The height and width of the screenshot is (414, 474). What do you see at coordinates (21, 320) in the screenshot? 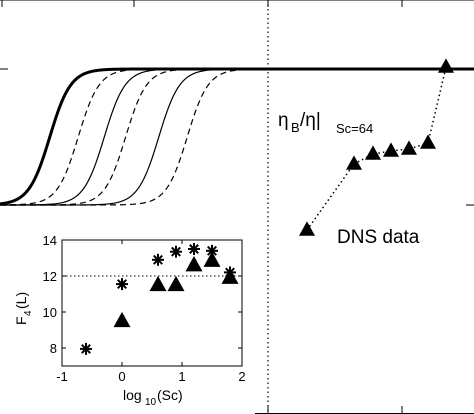
I see `inset-ylabel: F` at bounding box center [21, 320].